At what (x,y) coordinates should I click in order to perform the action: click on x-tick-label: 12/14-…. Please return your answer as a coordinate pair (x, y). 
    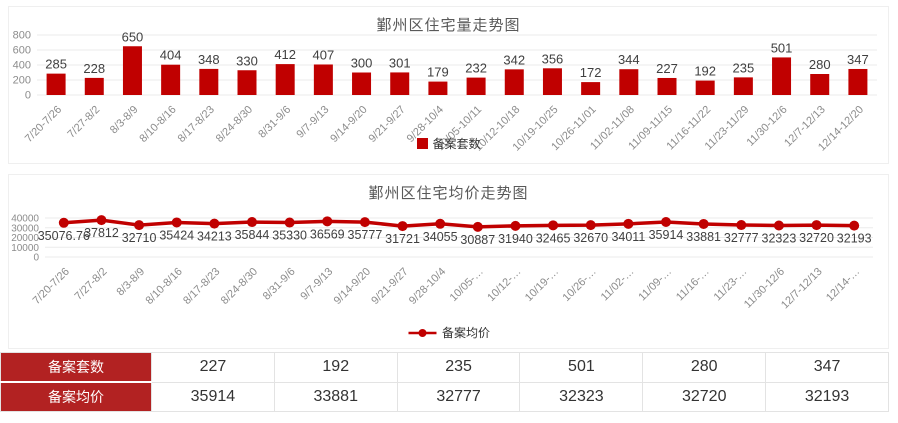
    Looking at the image, I should click on (843, 285).